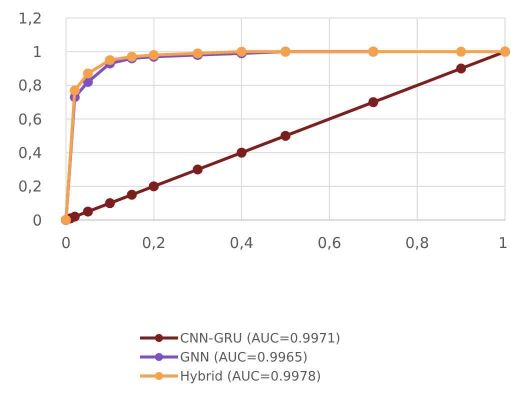 The image size is (511, 418). I want to click on x-tick-label: 1, so click(503, 243).